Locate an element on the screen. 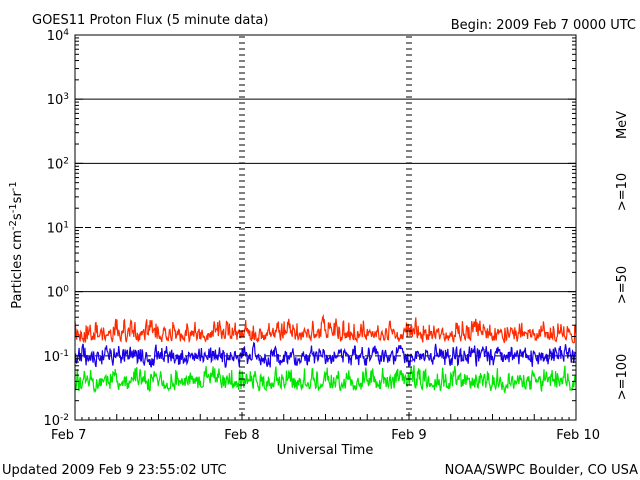 This screenshot has height=480, width=640. series-layer is located at coordinates (325, 353).